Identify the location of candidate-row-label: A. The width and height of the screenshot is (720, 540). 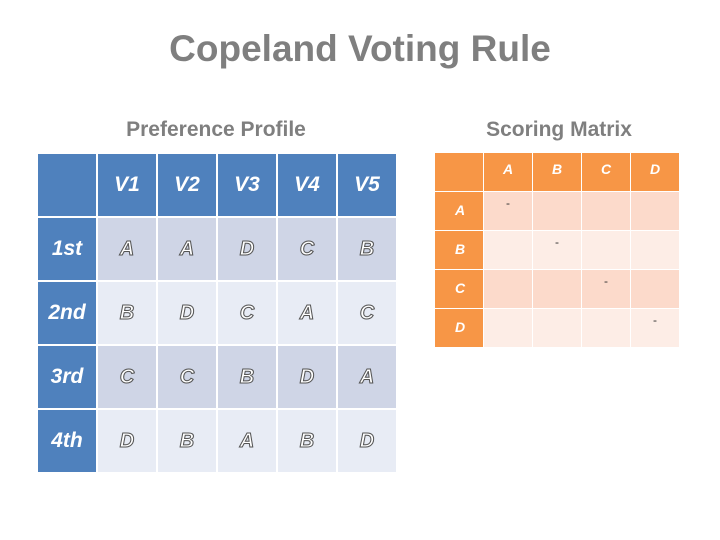
(459, 211).